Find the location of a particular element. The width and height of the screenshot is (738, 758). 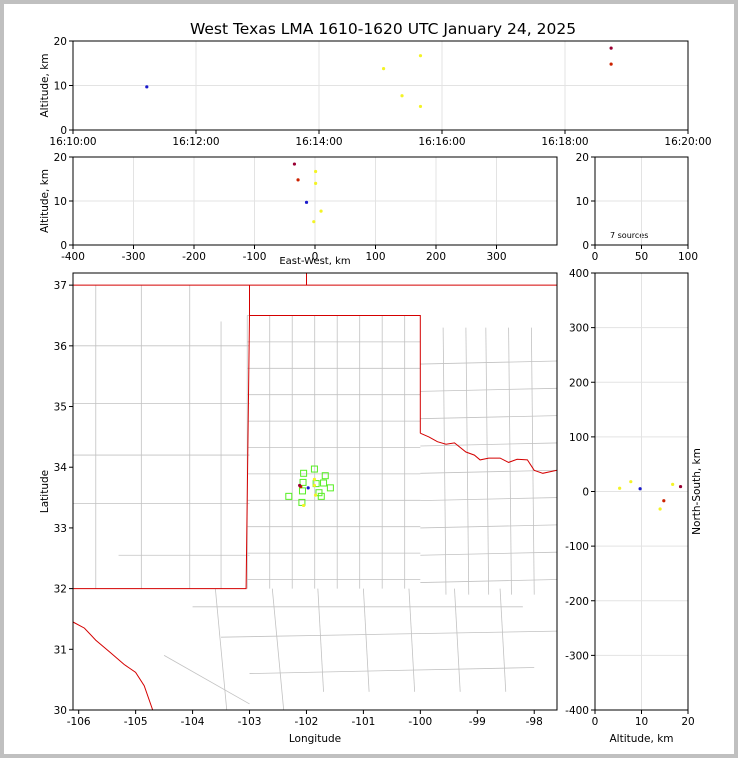

altitude_histogram-ticks: 0 50 100 0 10 20 is located at coordinates (637, 207).